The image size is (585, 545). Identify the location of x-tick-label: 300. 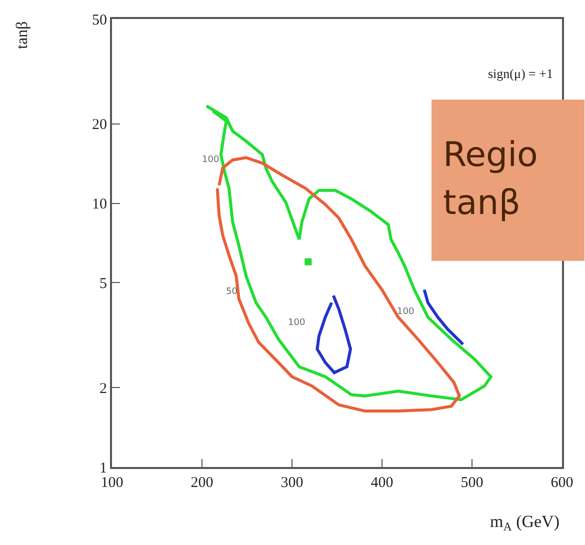
(292, 483).